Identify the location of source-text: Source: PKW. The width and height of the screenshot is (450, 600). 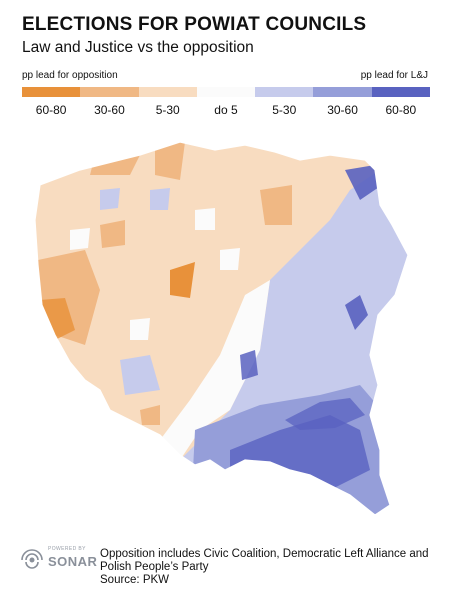
(135, 580).